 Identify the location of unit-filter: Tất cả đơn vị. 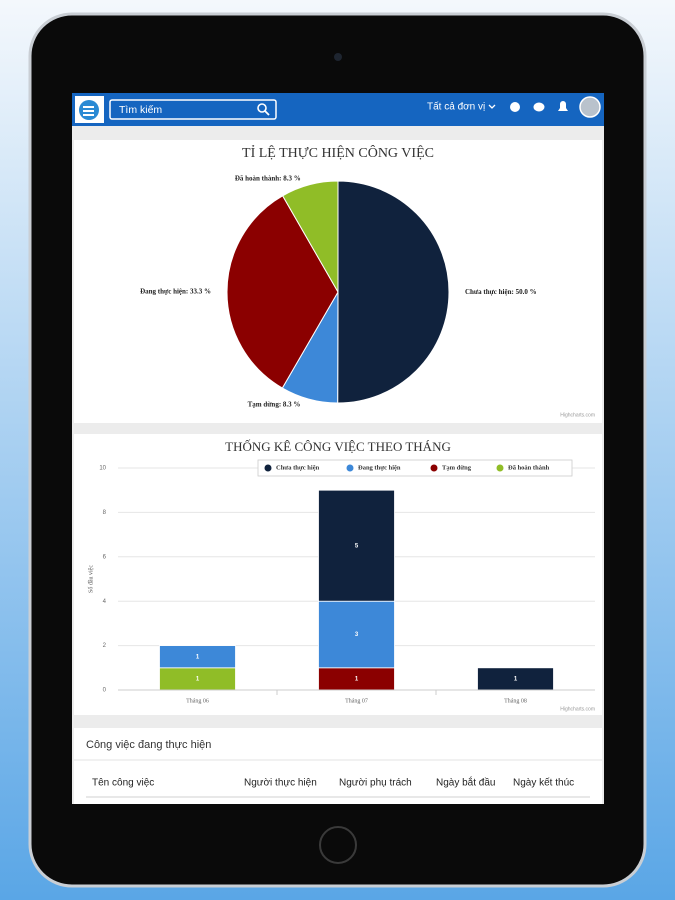
(456, 107).